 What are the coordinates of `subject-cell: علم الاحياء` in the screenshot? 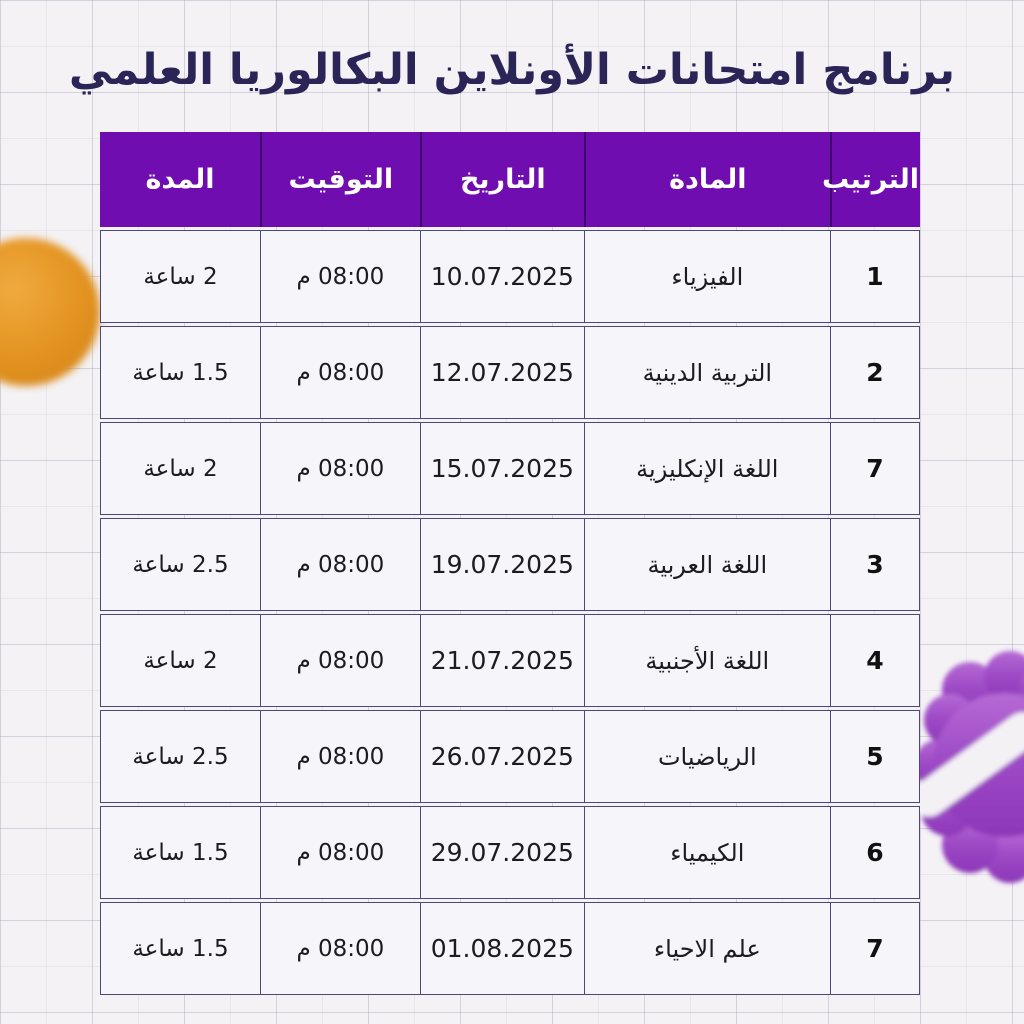 It's located at (706, 948).